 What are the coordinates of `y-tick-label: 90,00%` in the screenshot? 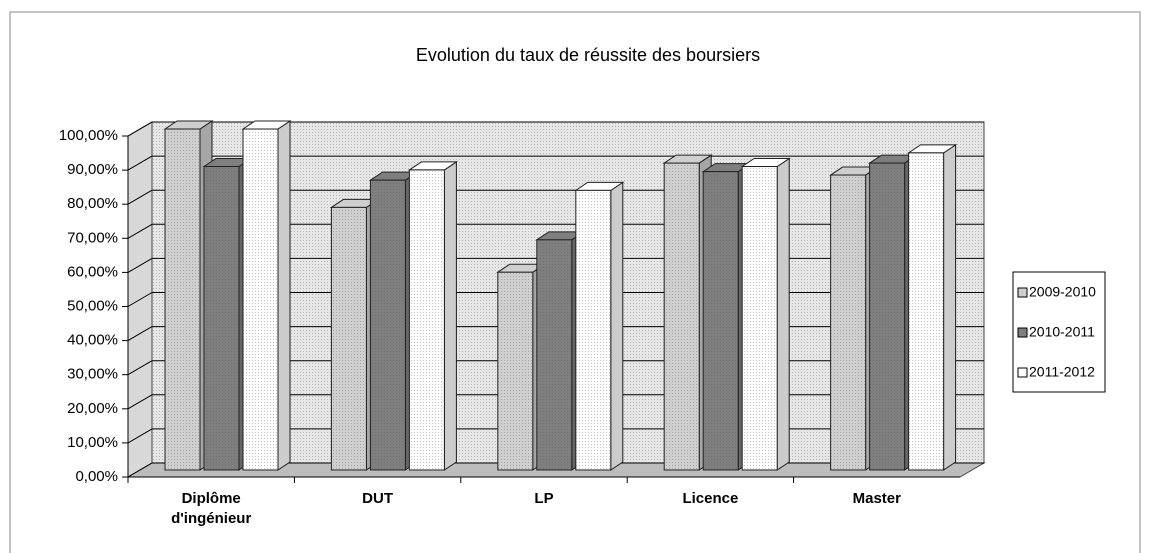 It's located at (92, 169).